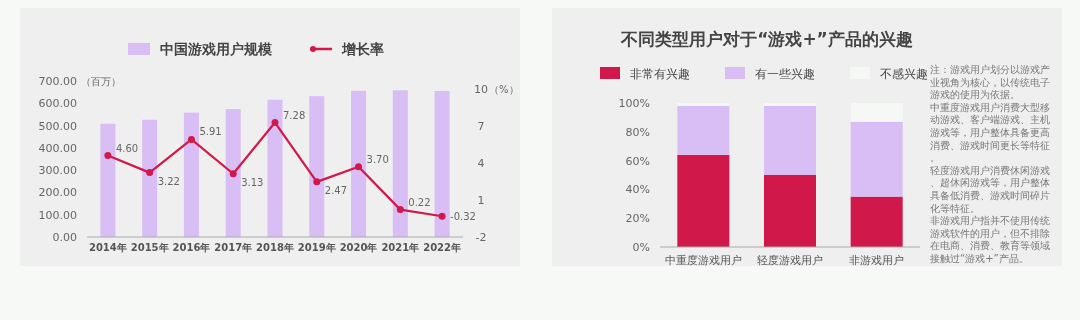 Image resolution: width=1080 pixels, height=320 pixels. I want to click on data-label: 3.13, so click(252, 182).